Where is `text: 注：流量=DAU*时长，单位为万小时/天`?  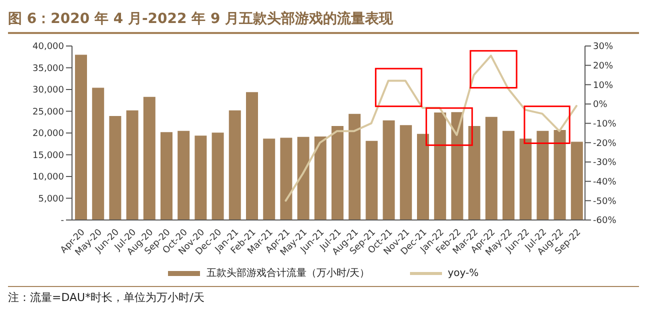
text: 注：流量=DAU*时长，单位为万小时/天 is located at coordinates (107, 297).